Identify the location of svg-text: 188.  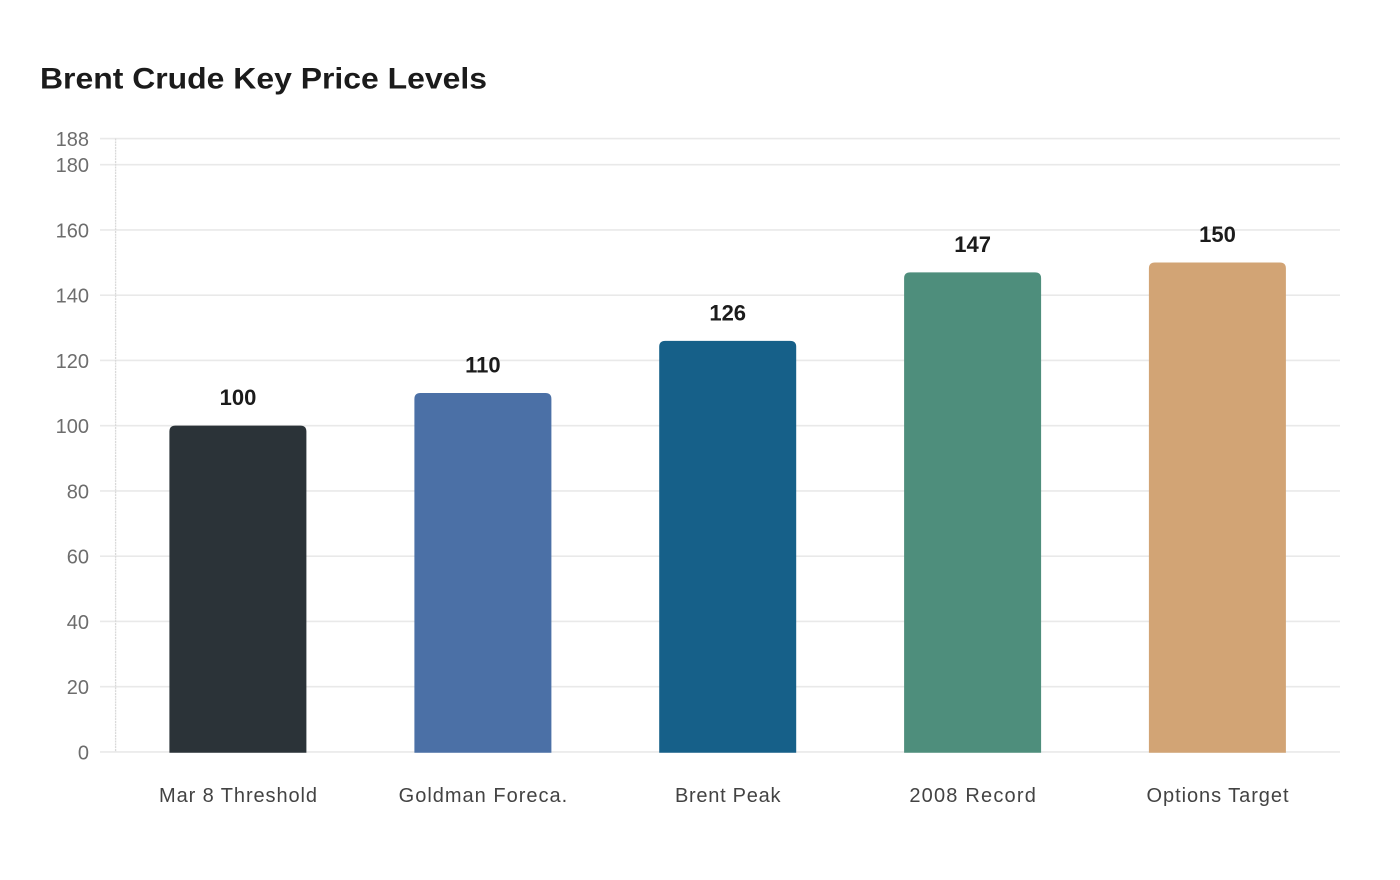
(72, 140).